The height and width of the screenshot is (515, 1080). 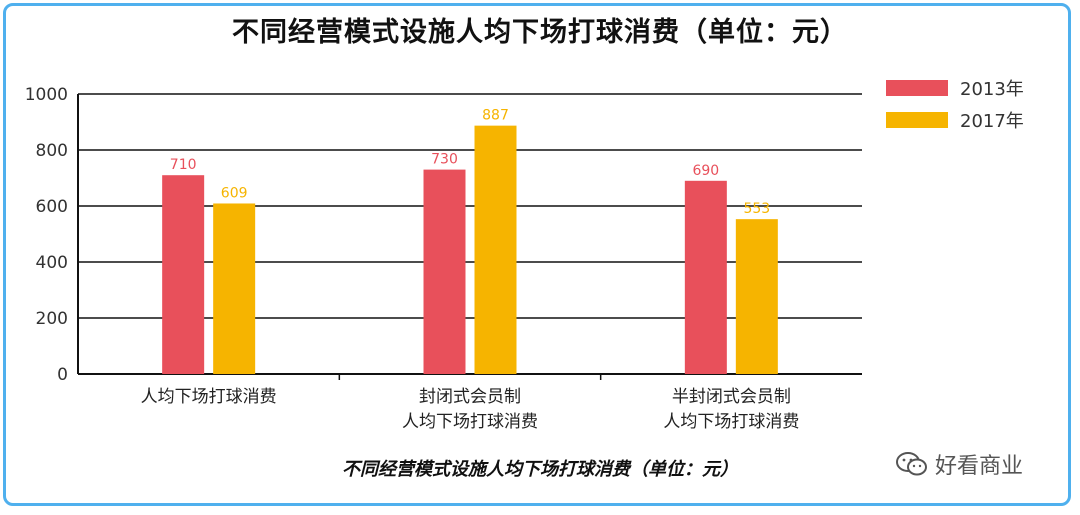 I want to click on x-tick-label: 封闭式会员制, so click(x=470, y=397).